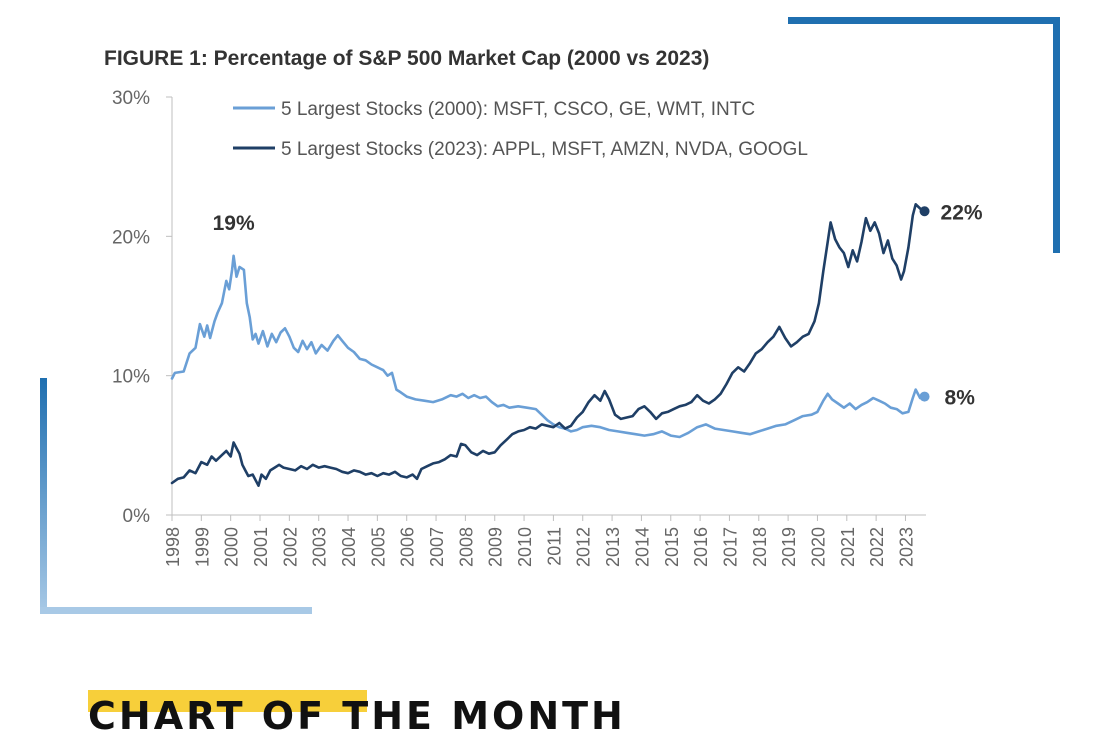  Describe the element at coordinates (760, 547) in the screenshot. I see `x-tick-label: 2018` at that location.